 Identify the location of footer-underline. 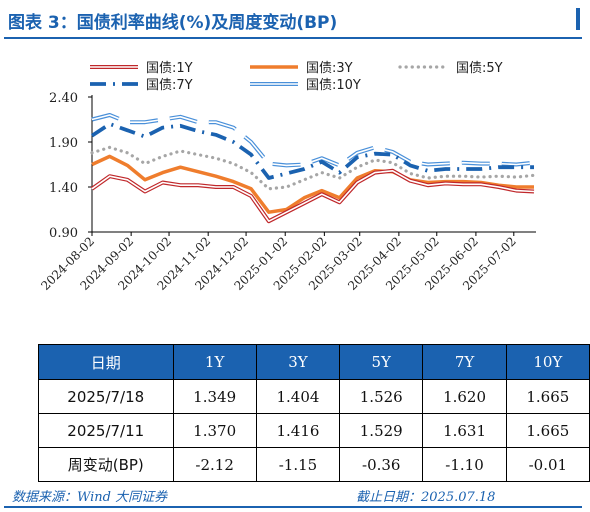
(293, 507).